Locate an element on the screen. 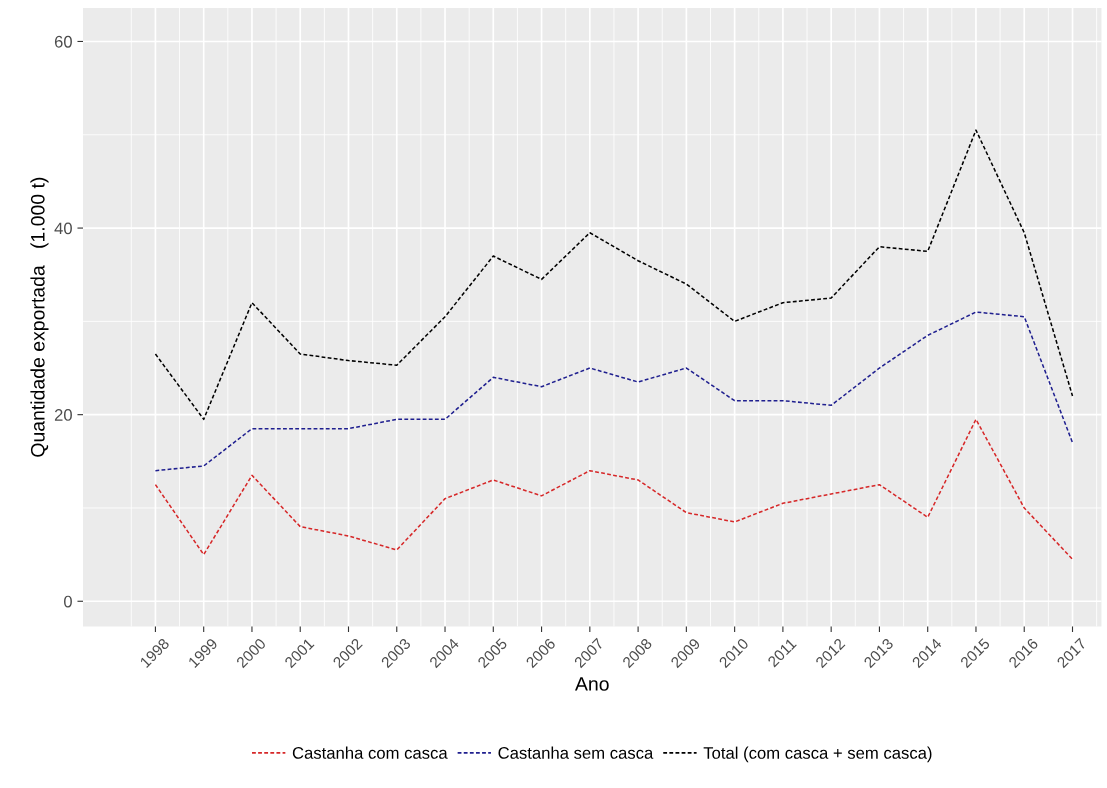 This screenshot has width=1107, height=788. x-axis-title: Ano is located at coordinates (591, 684).